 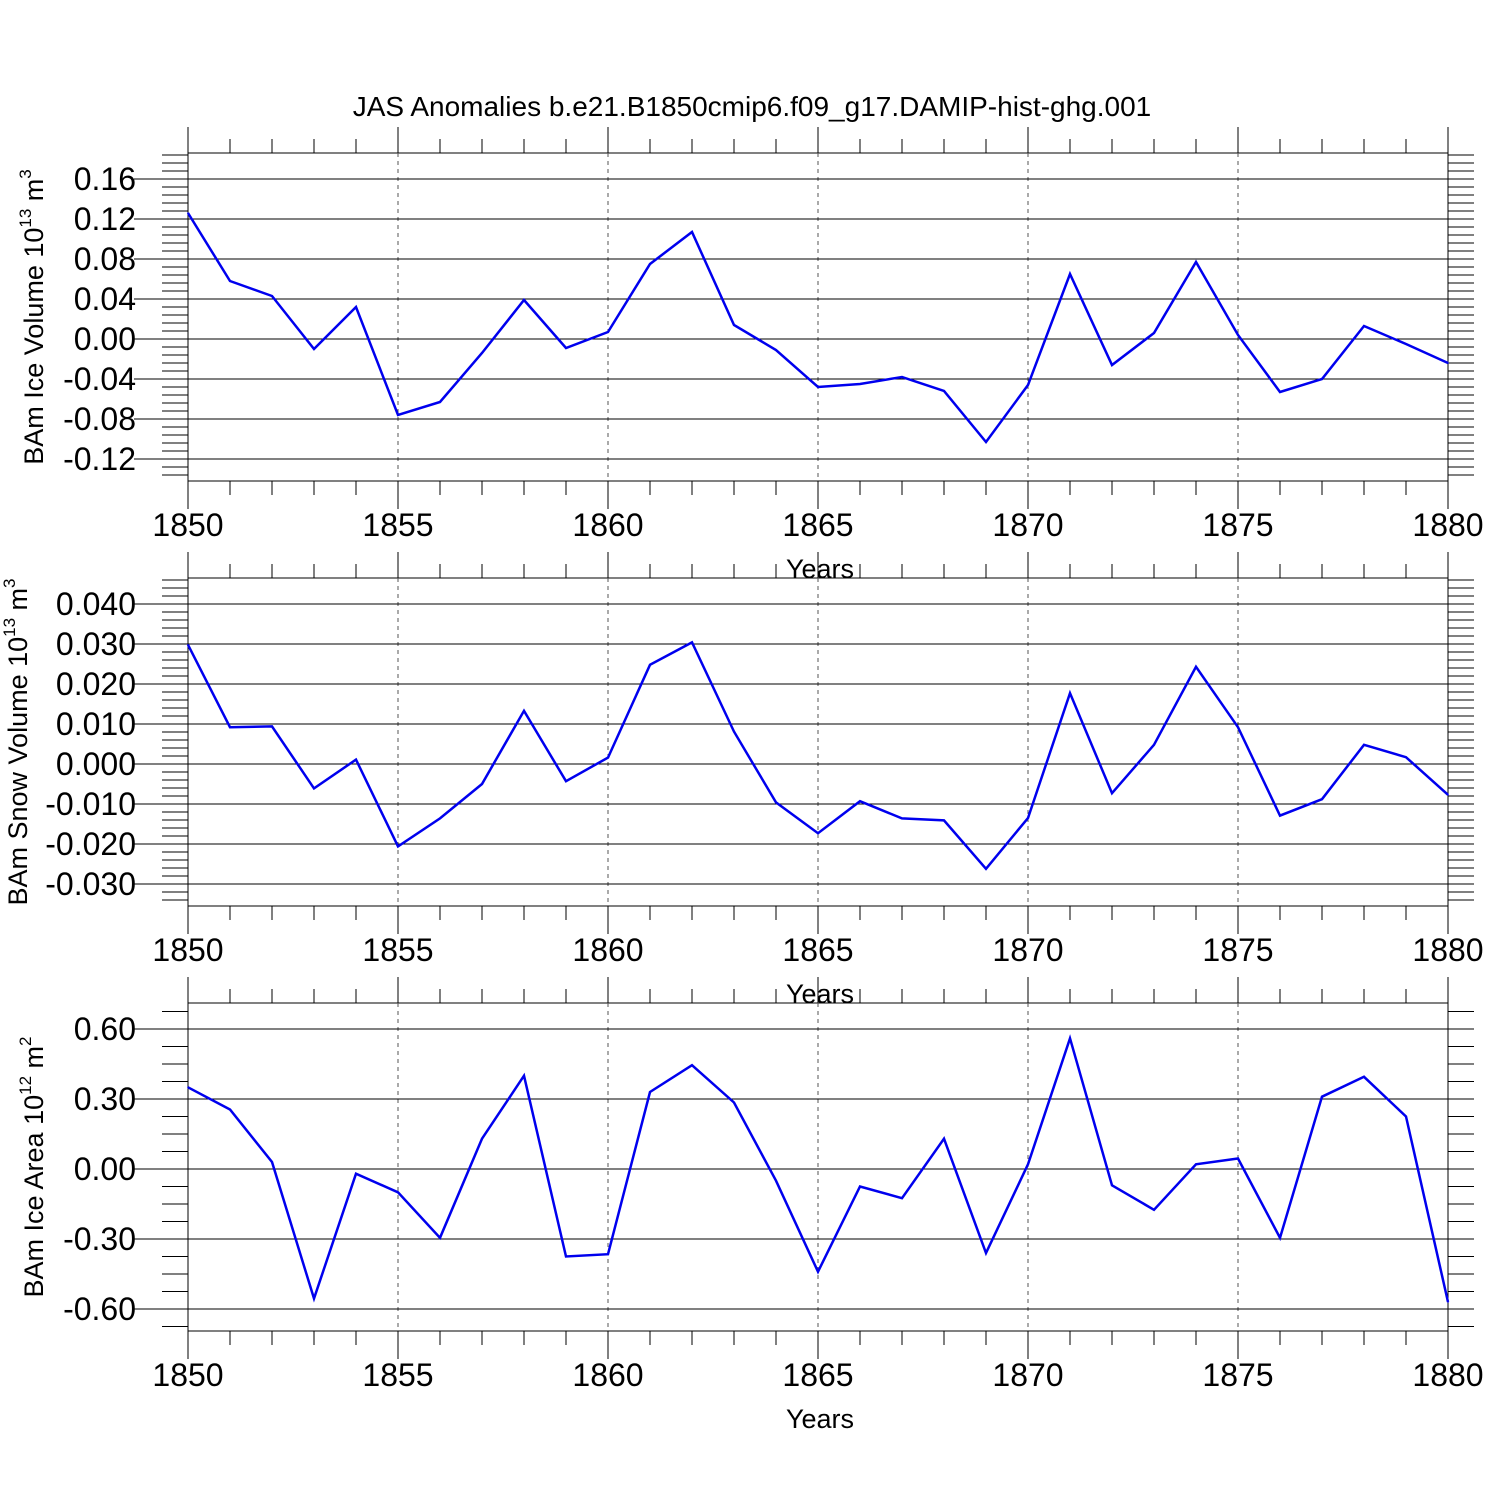 What do you see at coordinates (25, 1085) in the screenshot?
I see `y-label-superscript: 12` at bounding box center [25, 1085].